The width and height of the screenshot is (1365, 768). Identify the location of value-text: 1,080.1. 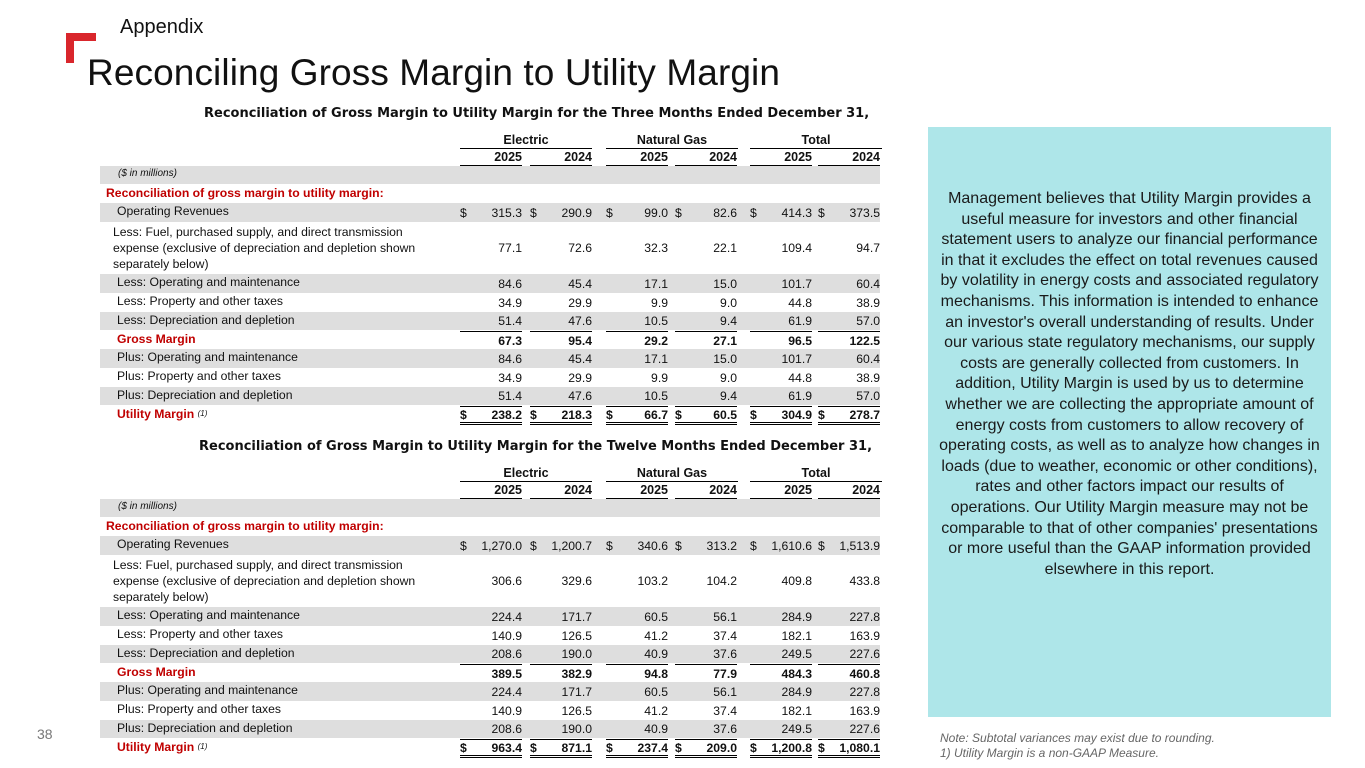
(859, 747).